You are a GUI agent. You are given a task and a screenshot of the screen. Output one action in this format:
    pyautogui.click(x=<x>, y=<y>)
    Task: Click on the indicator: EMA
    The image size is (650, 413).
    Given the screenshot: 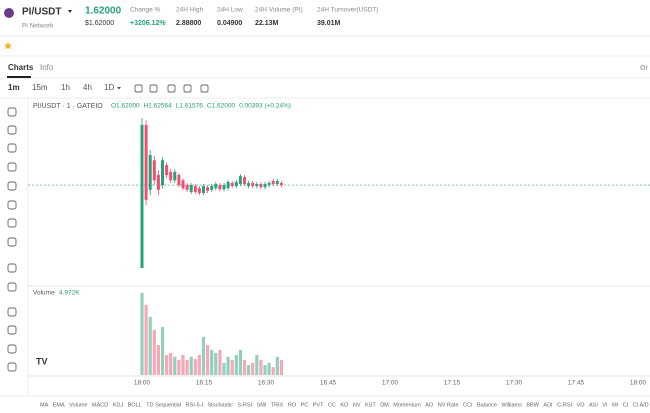 What is the action you would take?
    pyautogui.click(x=59, y=405)
    